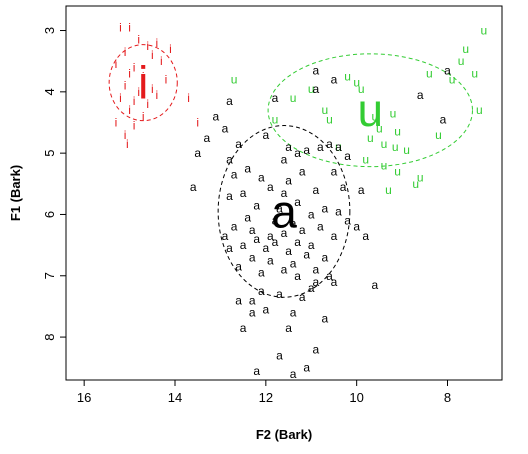 The height and width of the screenshot is (454, 528). Describe the element at coordinates (49, 214) in the screenshot. I see `y-tick-label: 6` at that location.